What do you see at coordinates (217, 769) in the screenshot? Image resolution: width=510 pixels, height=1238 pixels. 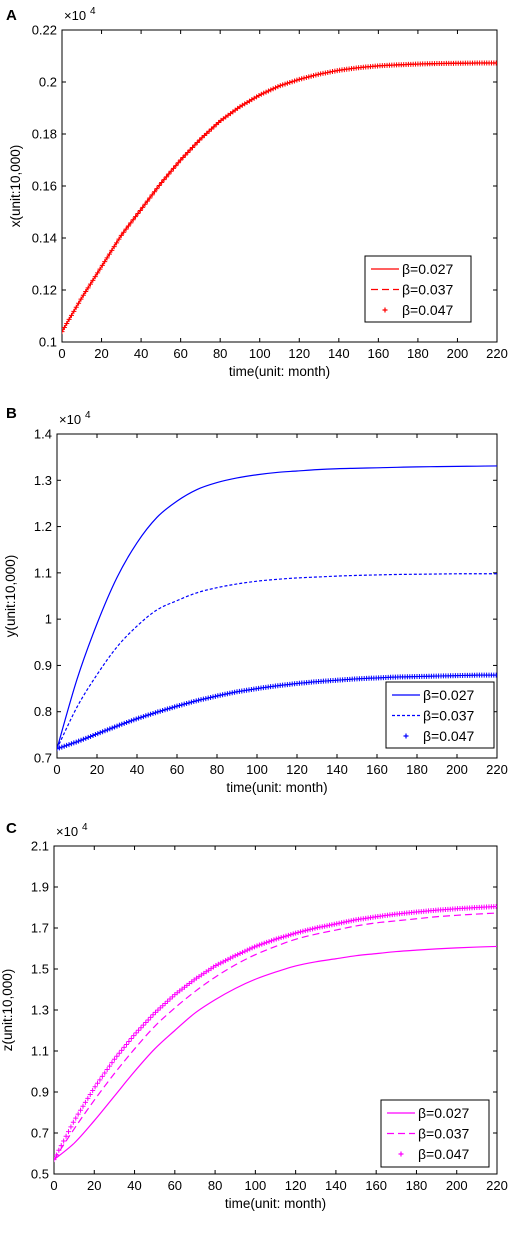 I see `x-tick-label: 80` at bounding box center [217, 769].